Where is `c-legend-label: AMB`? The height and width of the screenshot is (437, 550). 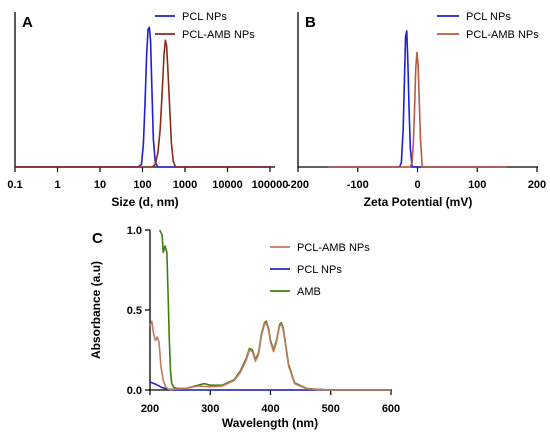
c-legend-label: AMB is located at coordinates (309, 292).